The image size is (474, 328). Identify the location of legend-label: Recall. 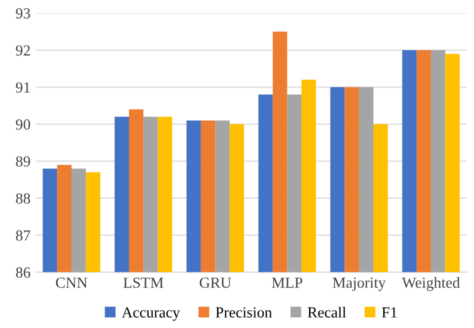
(327, 312).